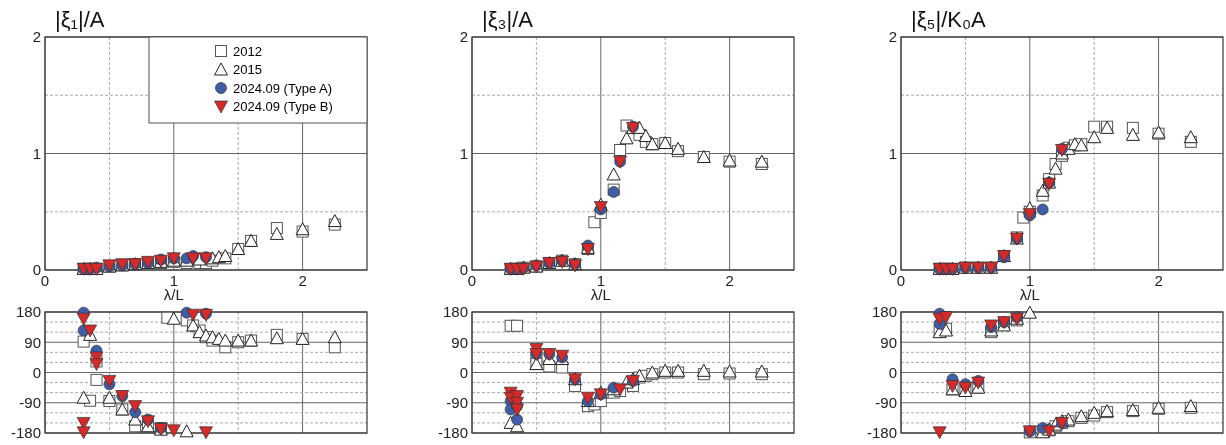  I want to click on chart-title: |ξ₃|/A, so click(508, 19).